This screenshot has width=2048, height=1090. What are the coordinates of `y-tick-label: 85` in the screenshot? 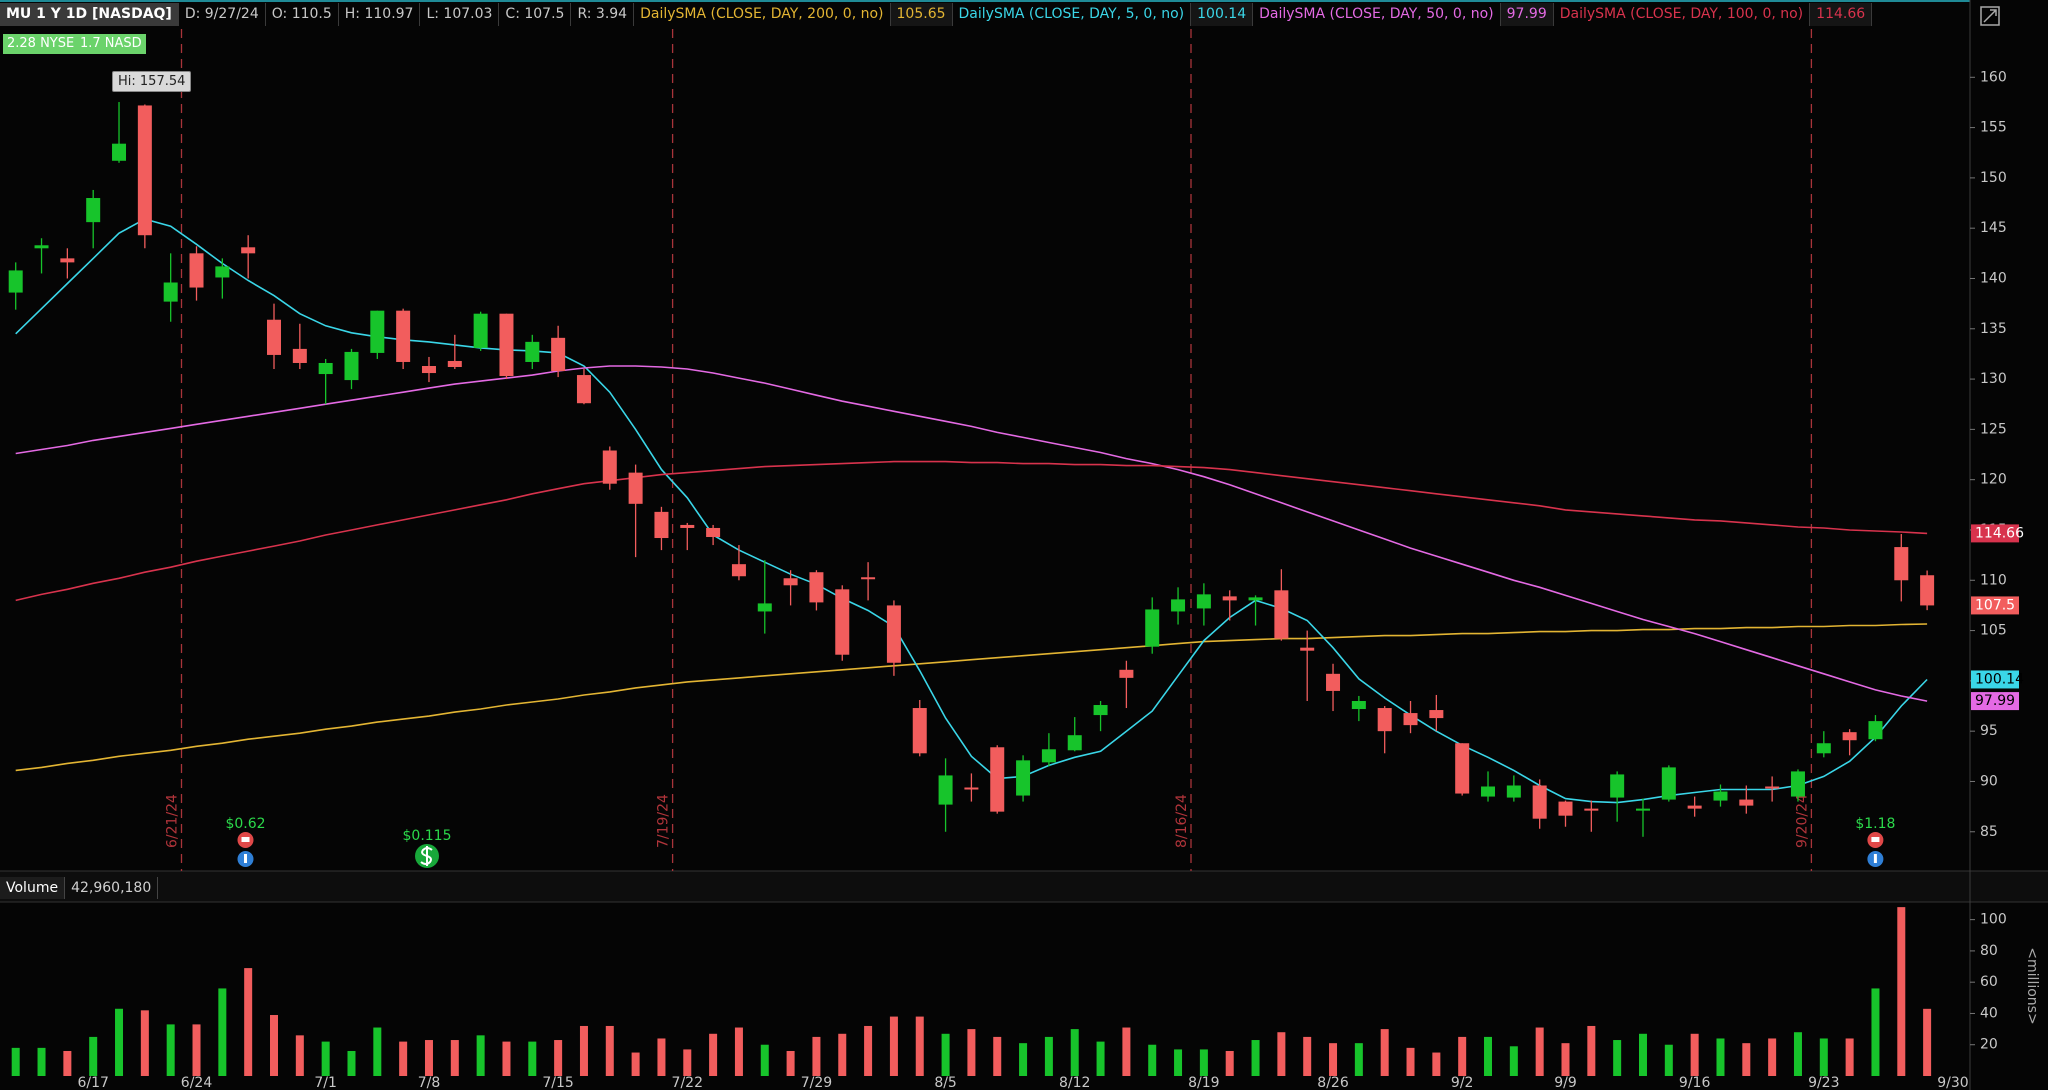 It's located at (1989, 832).